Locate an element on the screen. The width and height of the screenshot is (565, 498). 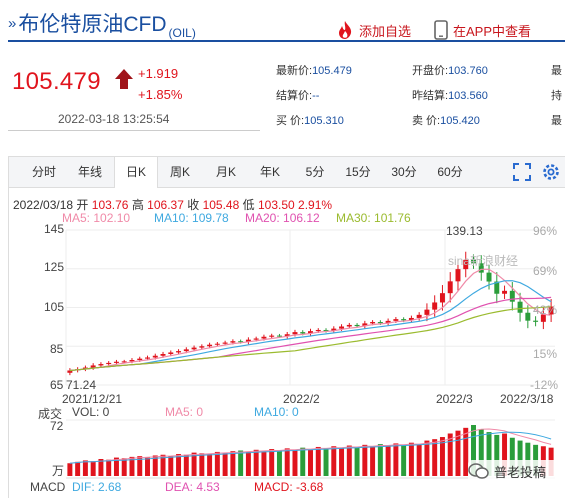
quote-field-settlement: 结算价:-- is located at coordinates (297, 95).